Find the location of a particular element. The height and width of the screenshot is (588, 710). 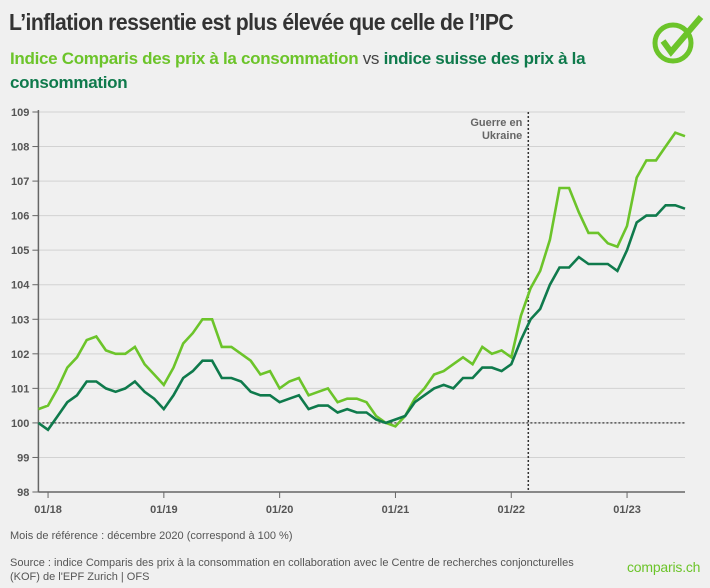

y-tick-label: 107 is located at coordinates (20, 182).